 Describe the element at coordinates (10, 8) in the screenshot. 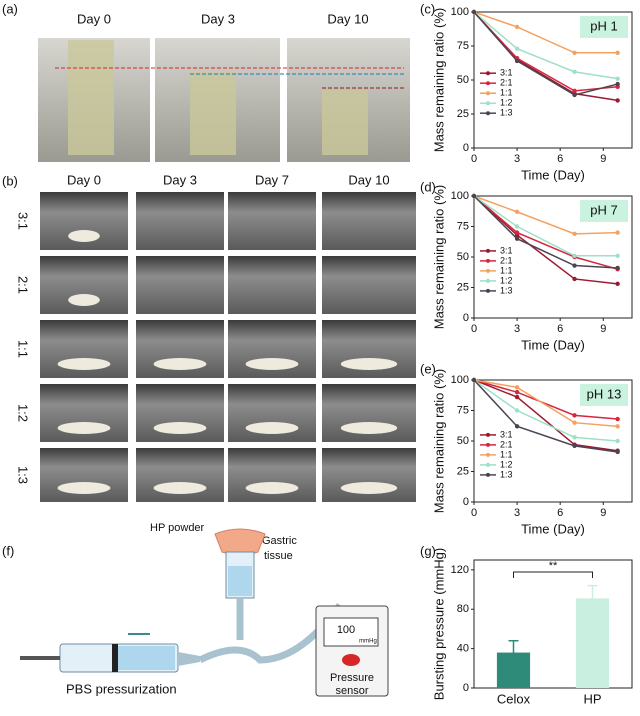

I see `panel-label: (a)` at that location.